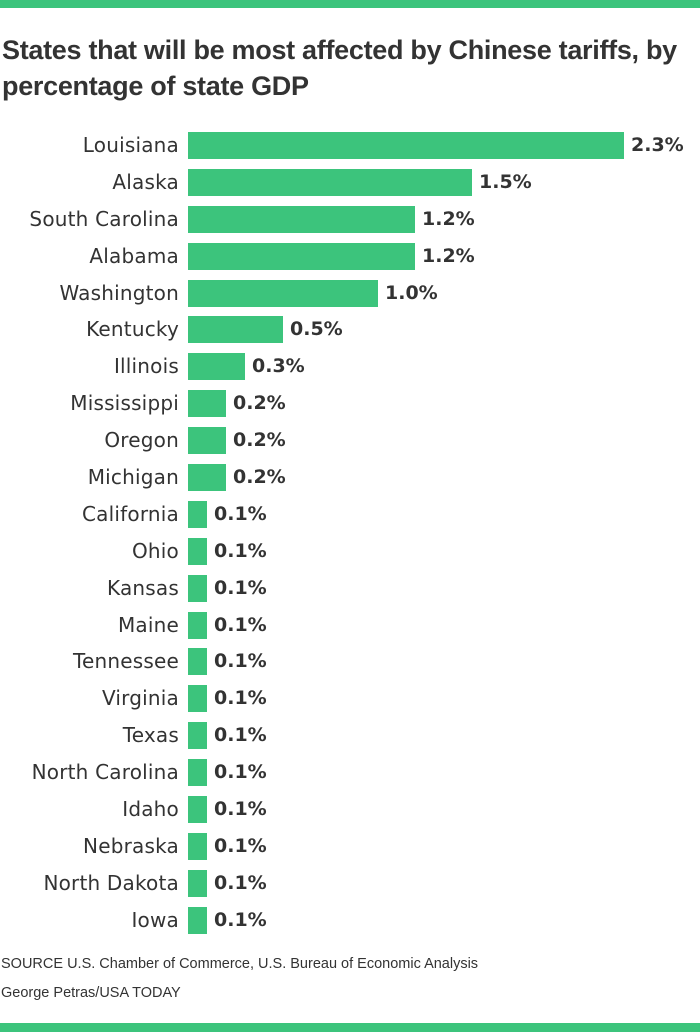 The width and height of the screenshot is (700, 1032). I want to click on category-label: Nebraska, so click(131, 845).